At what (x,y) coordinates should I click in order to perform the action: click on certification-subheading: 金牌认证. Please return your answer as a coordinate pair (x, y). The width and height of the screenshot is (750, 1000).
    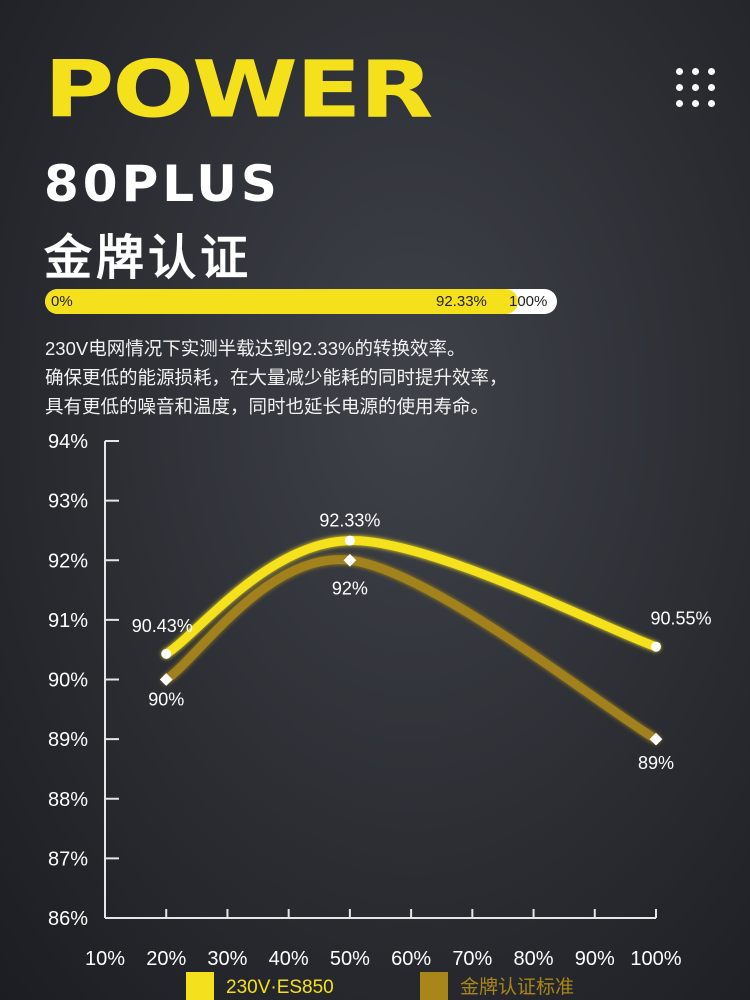
    Looking at the image, I should click on (148, 258).